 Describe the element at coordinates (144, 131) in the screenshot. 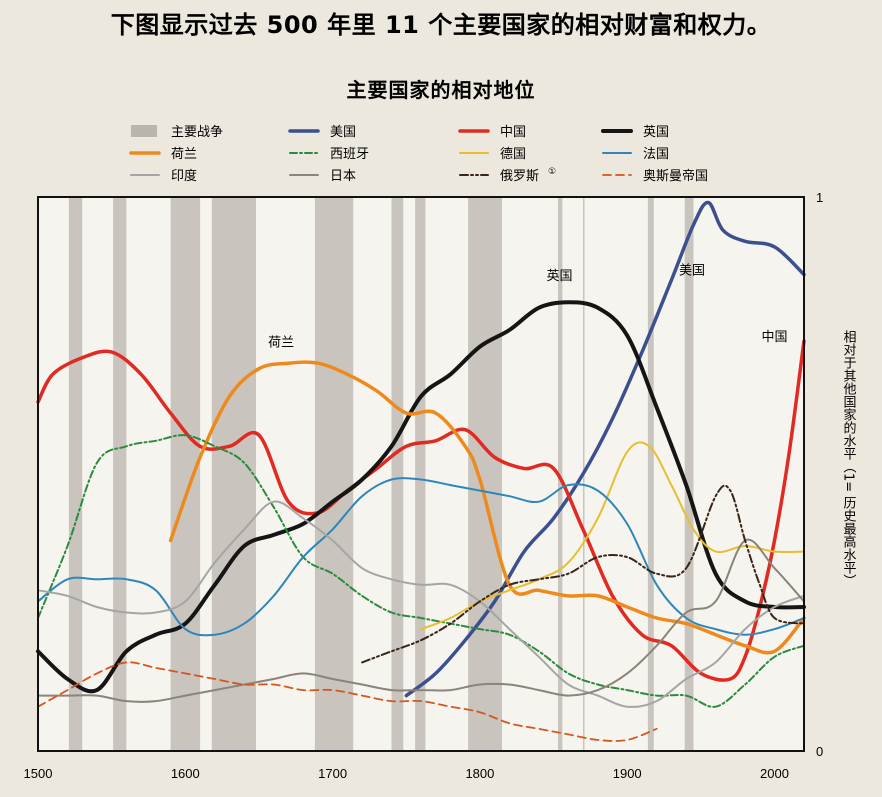

I see `legend-swatch-war` at that location.